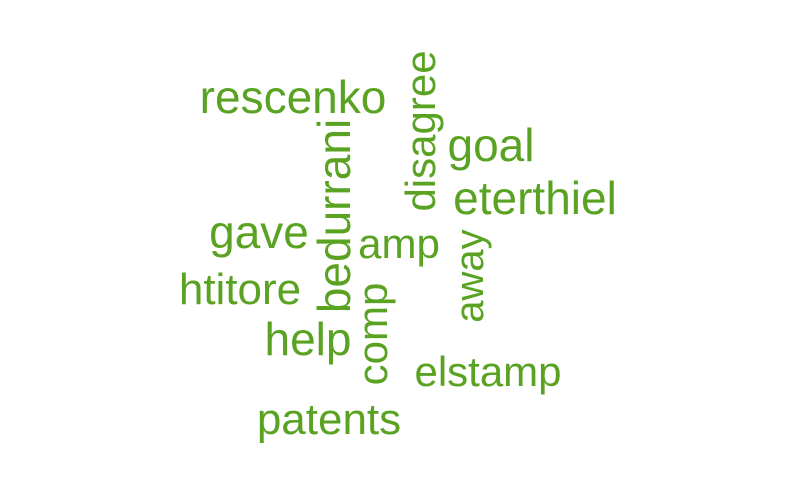 Image resolution: width=800 pixels, height=500 pixels. What do you see at coordinates (488, 371) in the screenshot?
I see `word-elstamp: elstamp` at bounding box center [488, 371].